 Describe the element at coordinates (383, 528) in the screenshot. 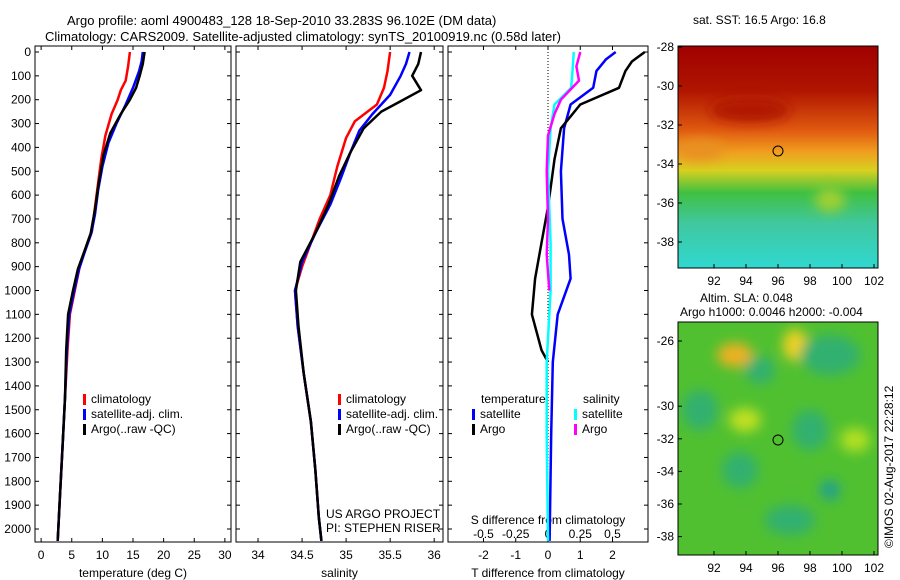

I see `pi-annotation: PI: STEPHEN RISER` at that location.